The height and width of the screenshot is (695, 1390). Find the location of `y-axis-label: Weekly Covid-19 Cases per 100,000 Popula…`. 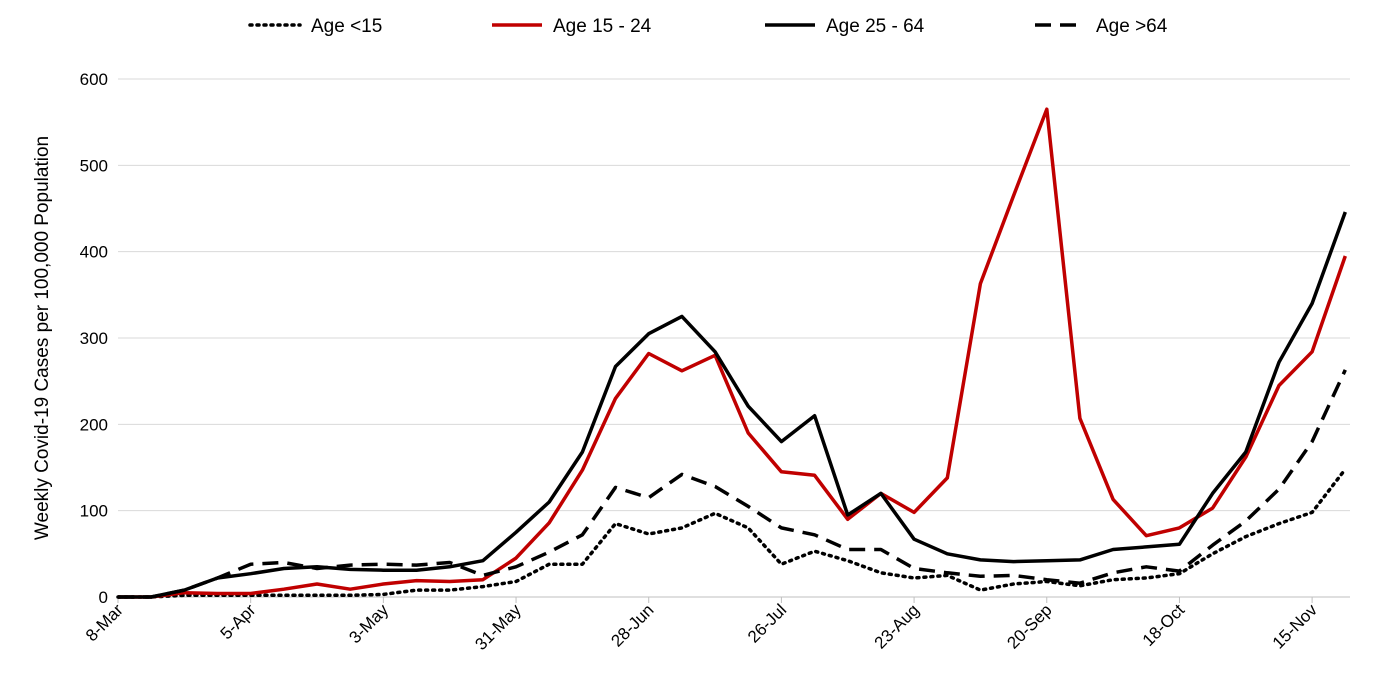

y-axis-label: Weekly Covid-19 Cases per 100,000 Popula… is located at coordinates (42, 338).